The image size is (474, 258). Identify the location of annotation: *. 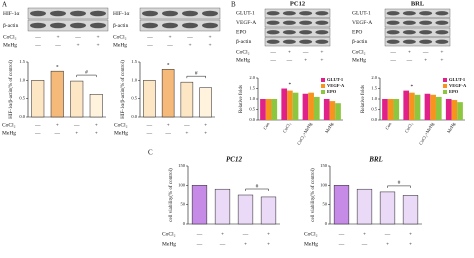
(168, 66).